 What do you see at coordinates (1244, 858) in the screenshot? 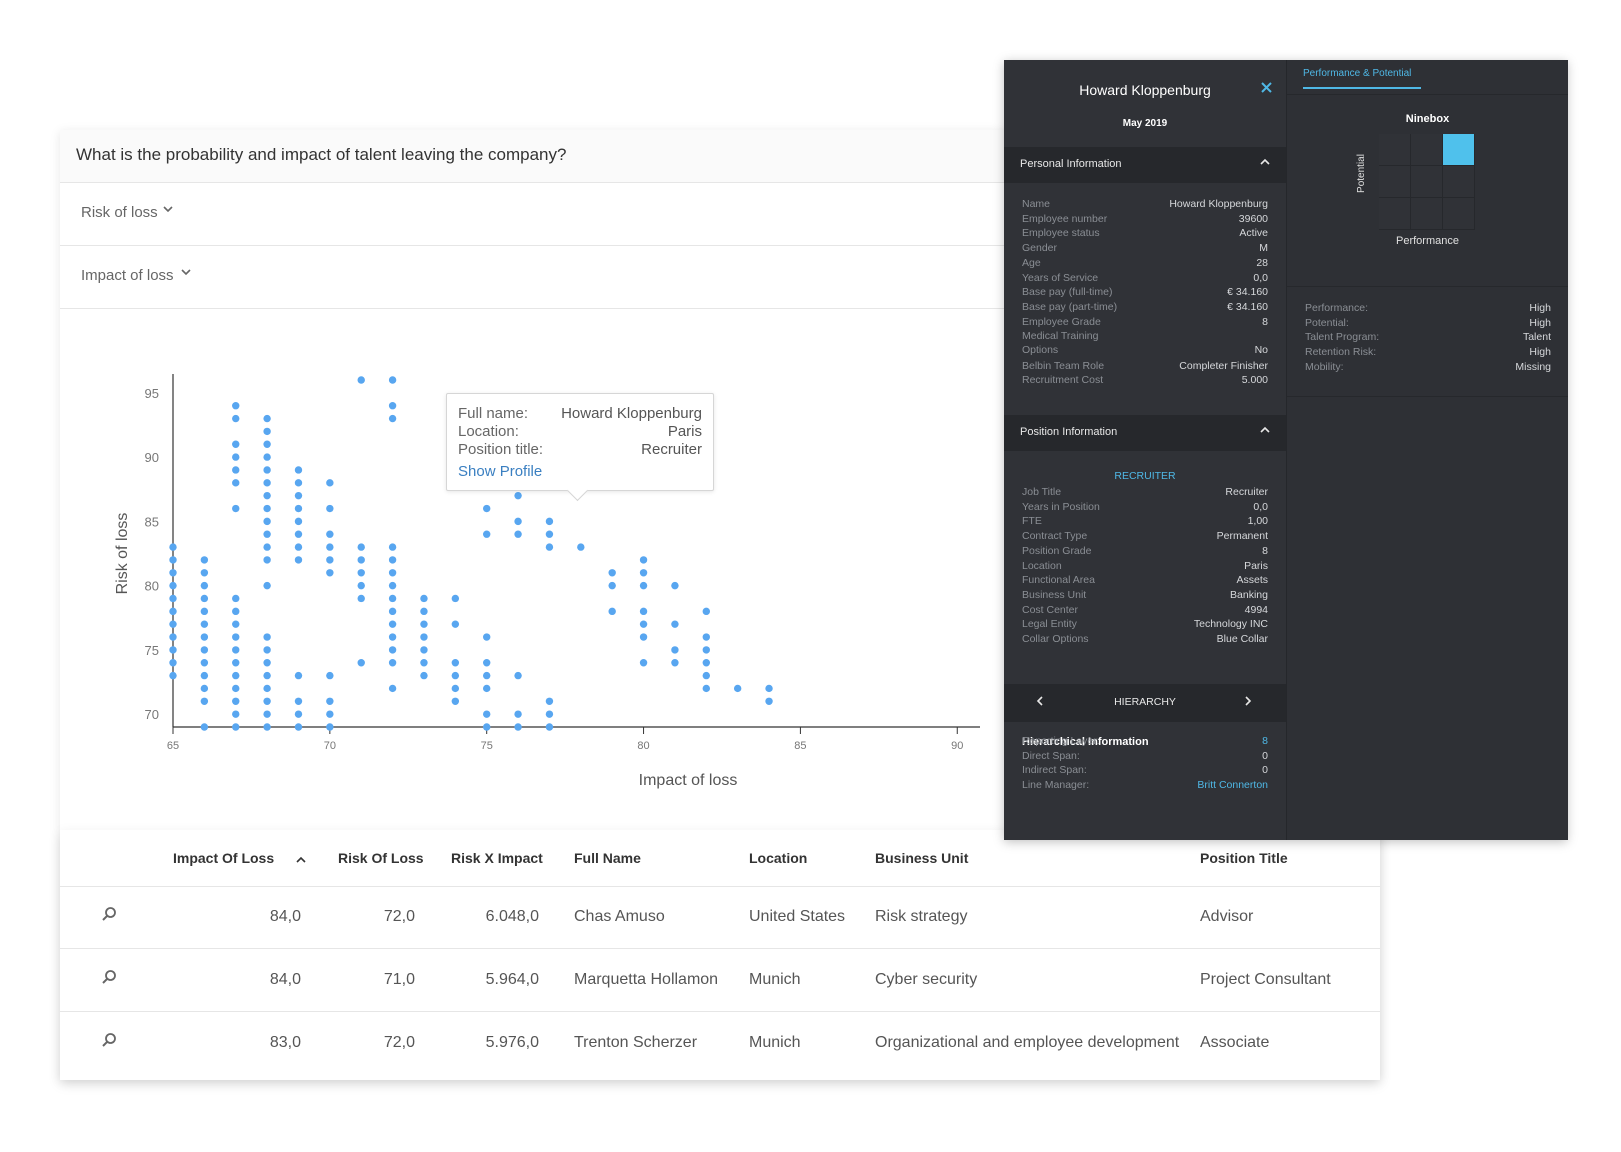
I see `column-header-position-title: Position Title` at bounding box center [1244, 858].